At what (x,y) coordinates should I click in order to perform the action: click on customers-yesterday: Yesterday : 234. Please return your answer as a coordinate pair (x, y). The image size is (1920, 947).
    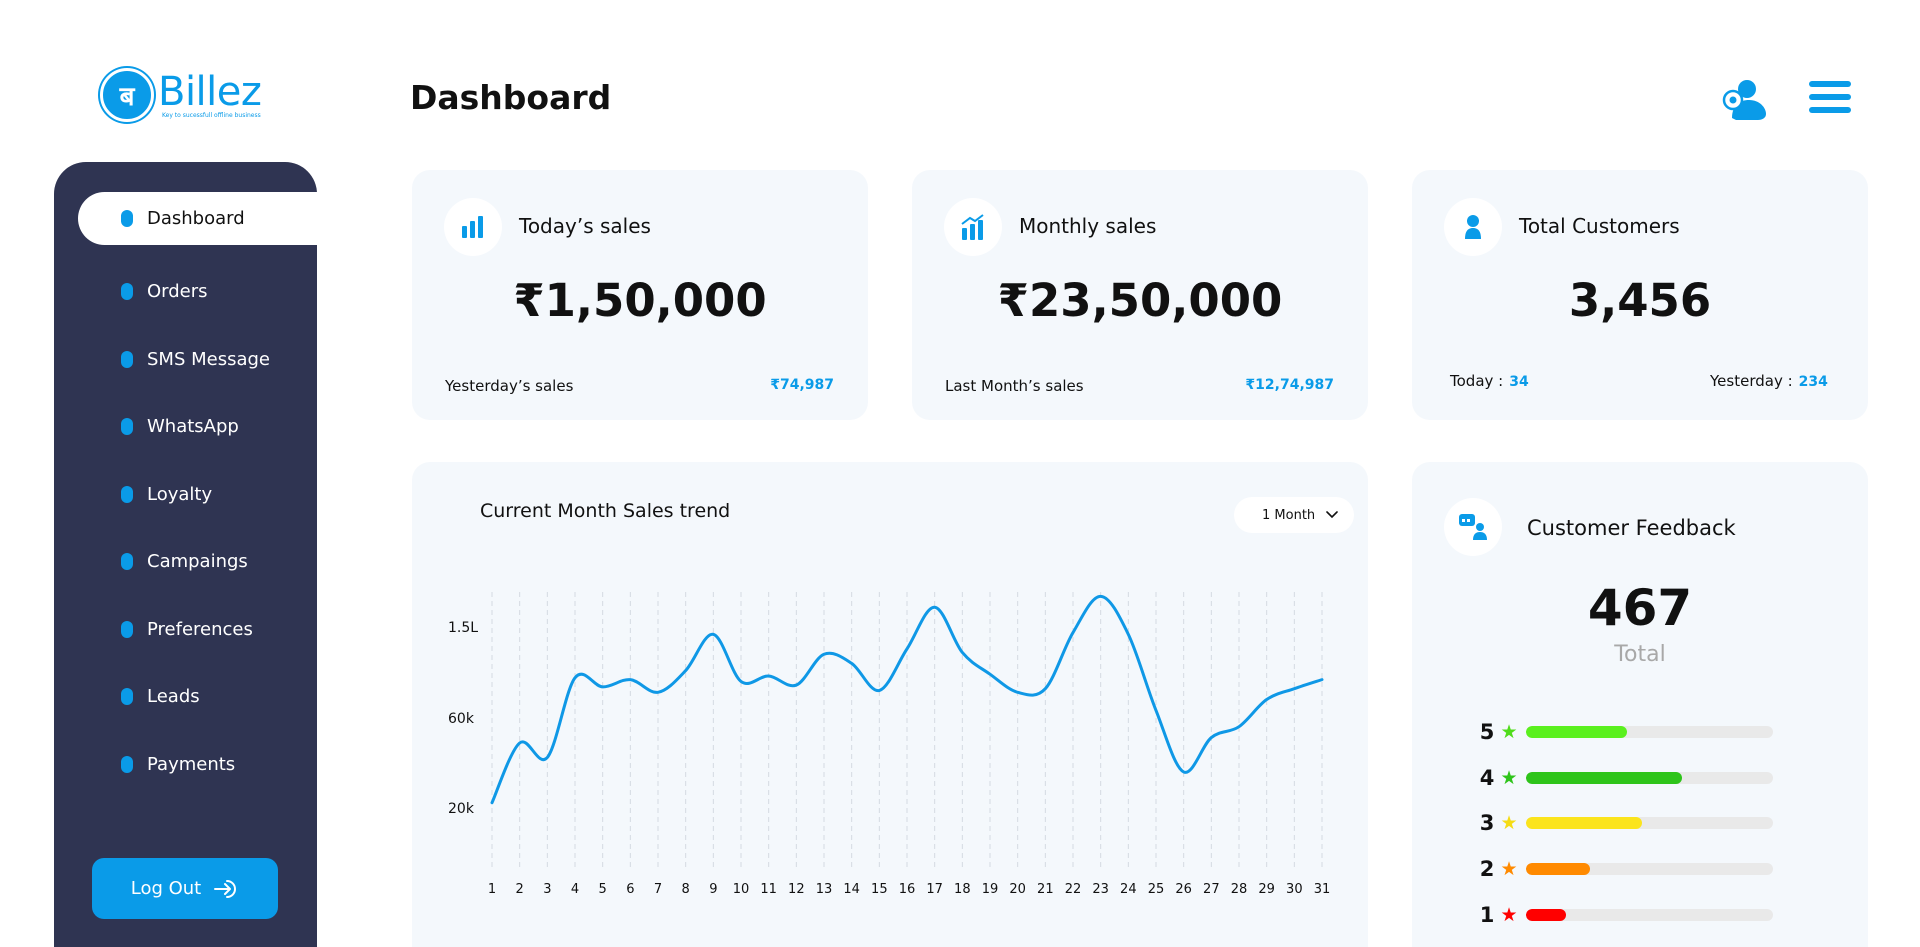
    Looking at the image, I should click on (1769, 381).